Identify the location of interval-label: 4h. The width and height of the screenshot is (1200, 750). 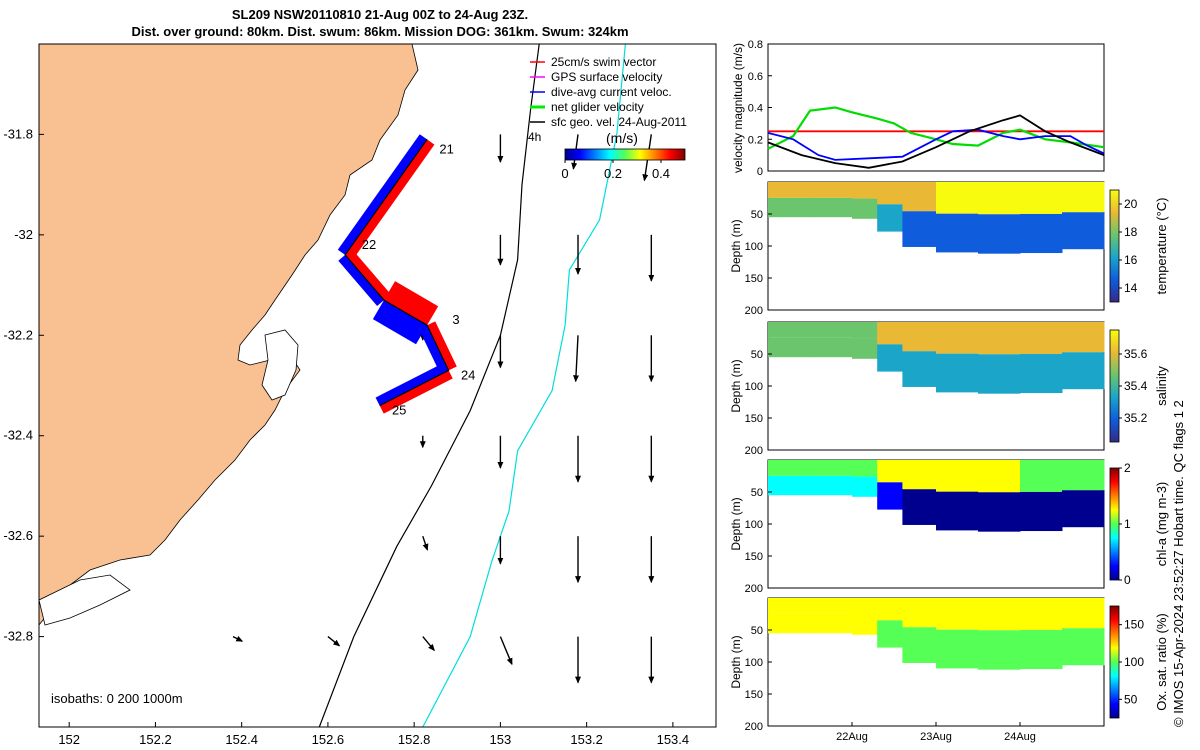
(534, 137).